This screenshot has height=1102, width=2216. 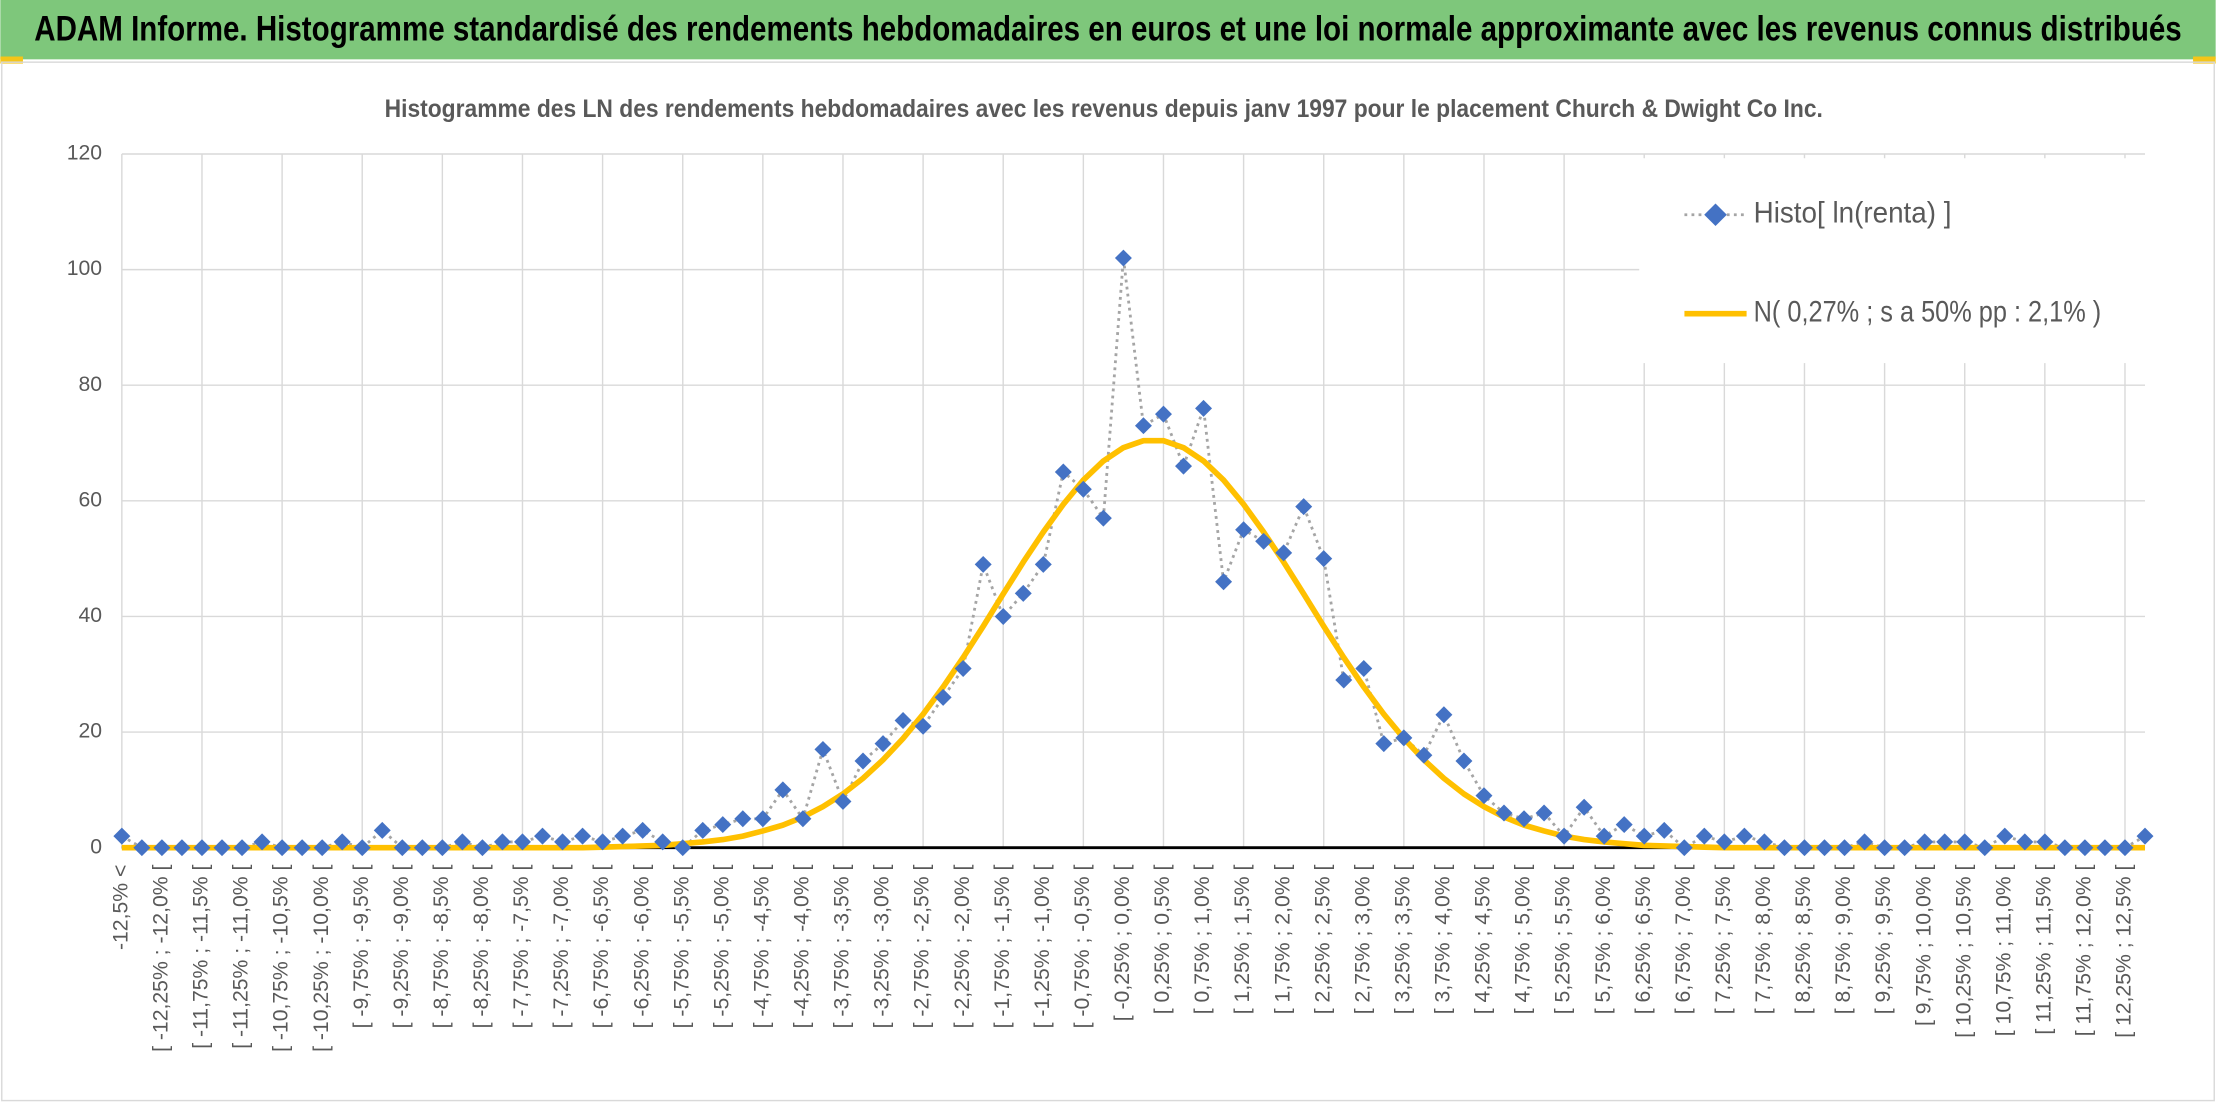 I want to click on x-tick-label: [ -12,25% ; -12,0% [, so click(x=161, y=958).